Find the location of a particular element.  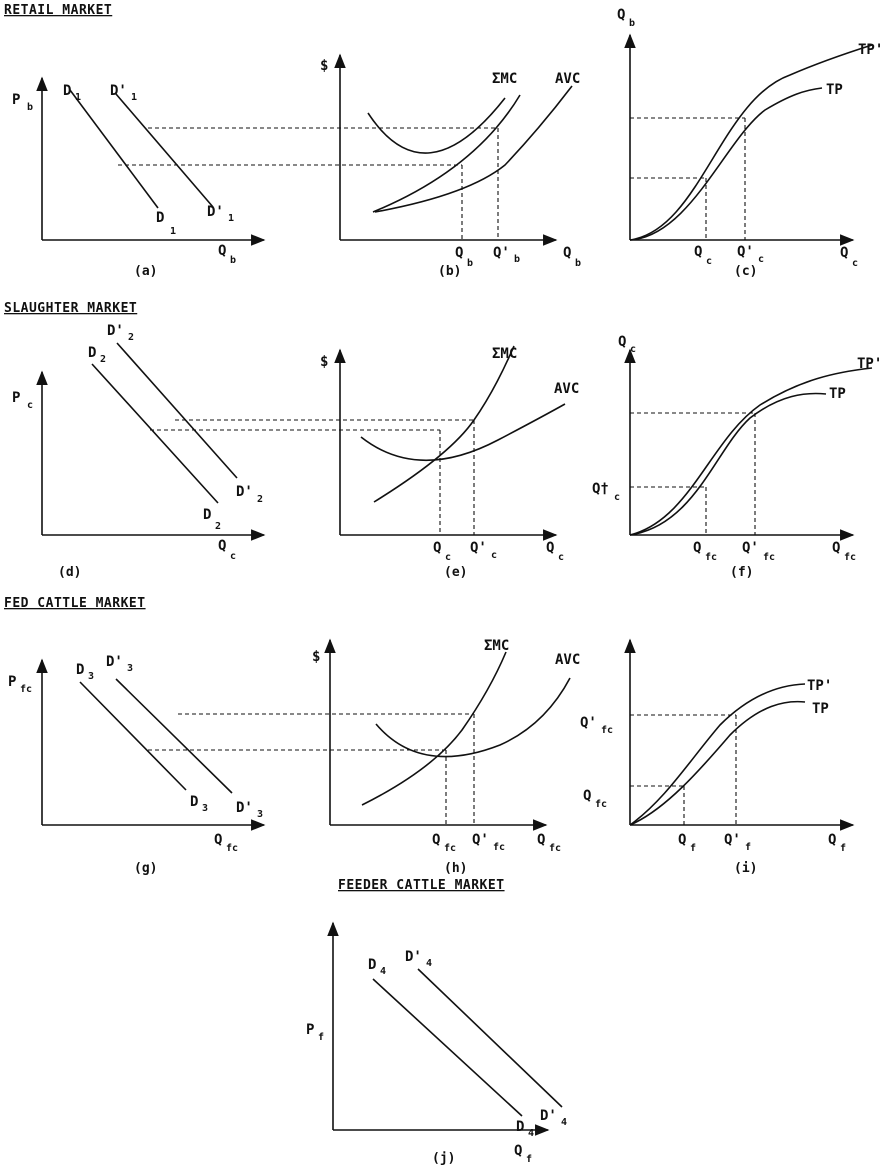

demand-prime-label-bottom-sub: 3 is located at coordinates (260, 814).